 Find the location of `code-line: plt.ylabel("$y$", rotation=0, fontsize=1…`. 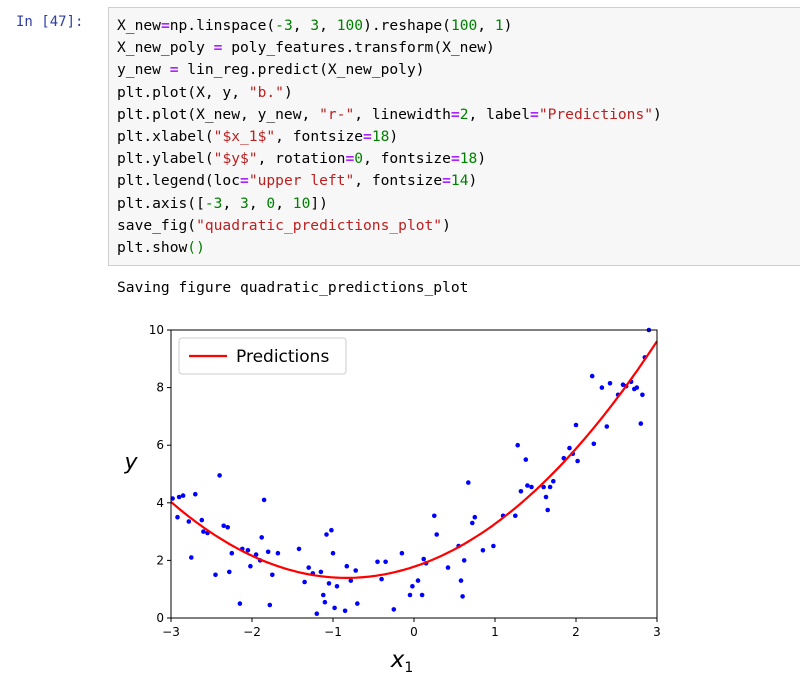

code-line: plt.ylabel("$y$", rotation=0, fontsize=1… is located at coordinates (301, 158).